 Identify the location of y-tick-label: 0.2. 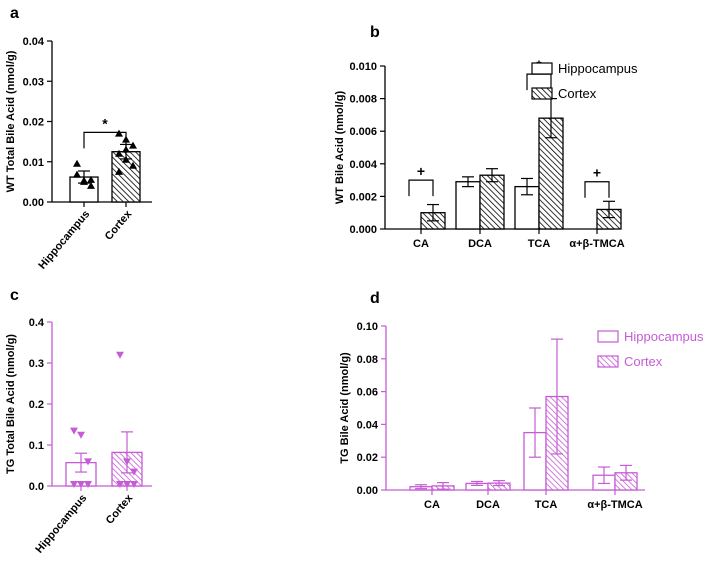
(36, 405).